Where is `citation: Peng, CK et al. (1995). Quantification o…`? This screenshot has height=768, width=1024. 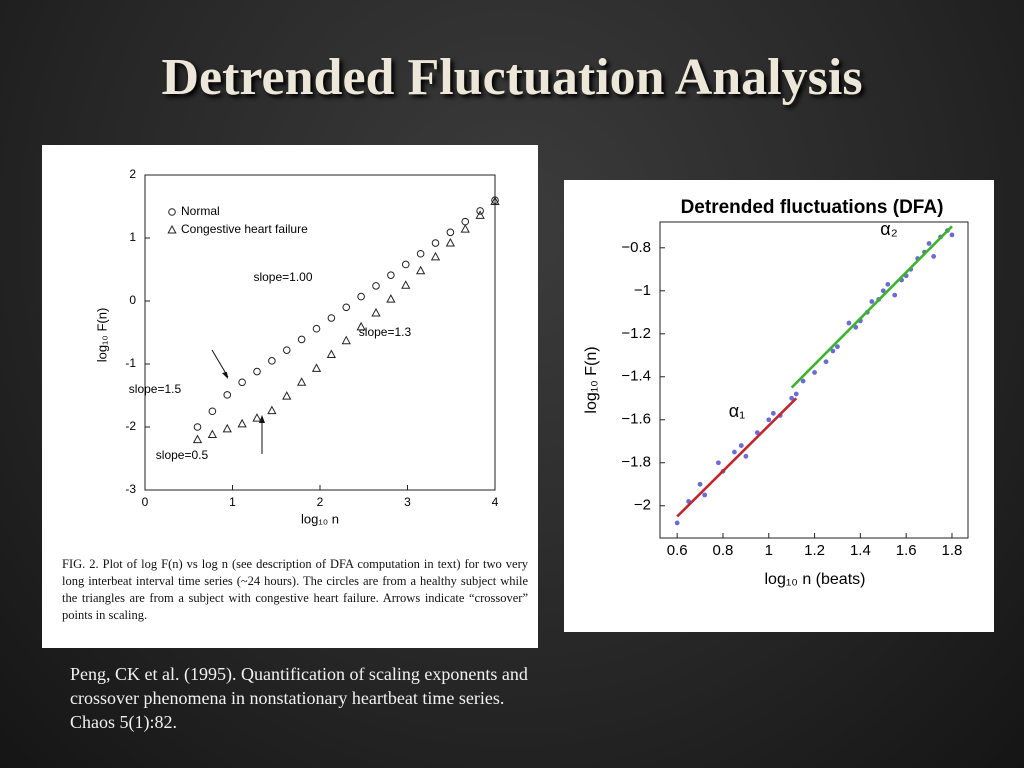
citation: Peng, CK et al. (1995). Quantification o… is located at coordinates (299, 698).